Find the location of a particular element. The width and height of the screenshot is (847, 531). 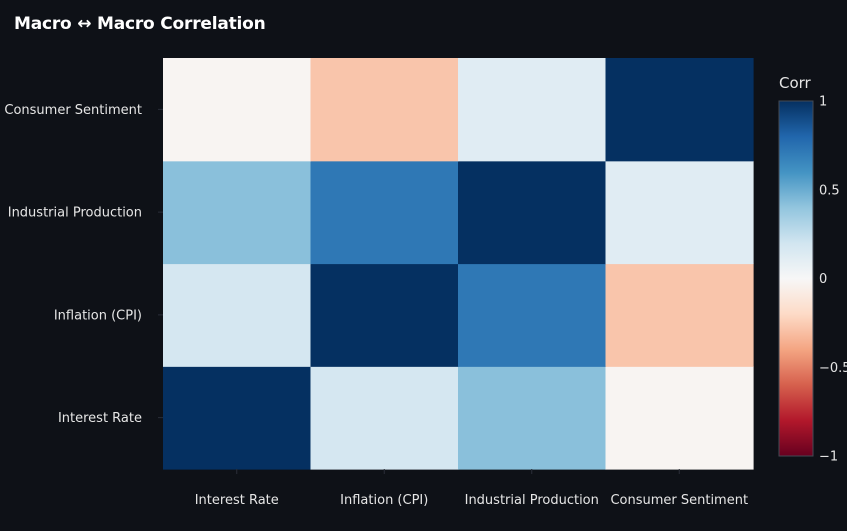

heatmap-cell-industrial-production-x-industrial-production is located at coordinates (532, 212).